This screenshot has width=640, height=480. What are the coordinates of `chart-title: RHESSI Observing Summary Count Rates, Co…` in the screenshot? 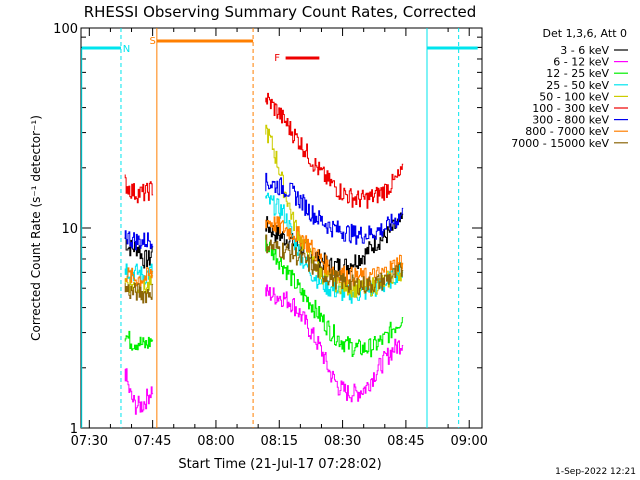 It's located at (280, 12).